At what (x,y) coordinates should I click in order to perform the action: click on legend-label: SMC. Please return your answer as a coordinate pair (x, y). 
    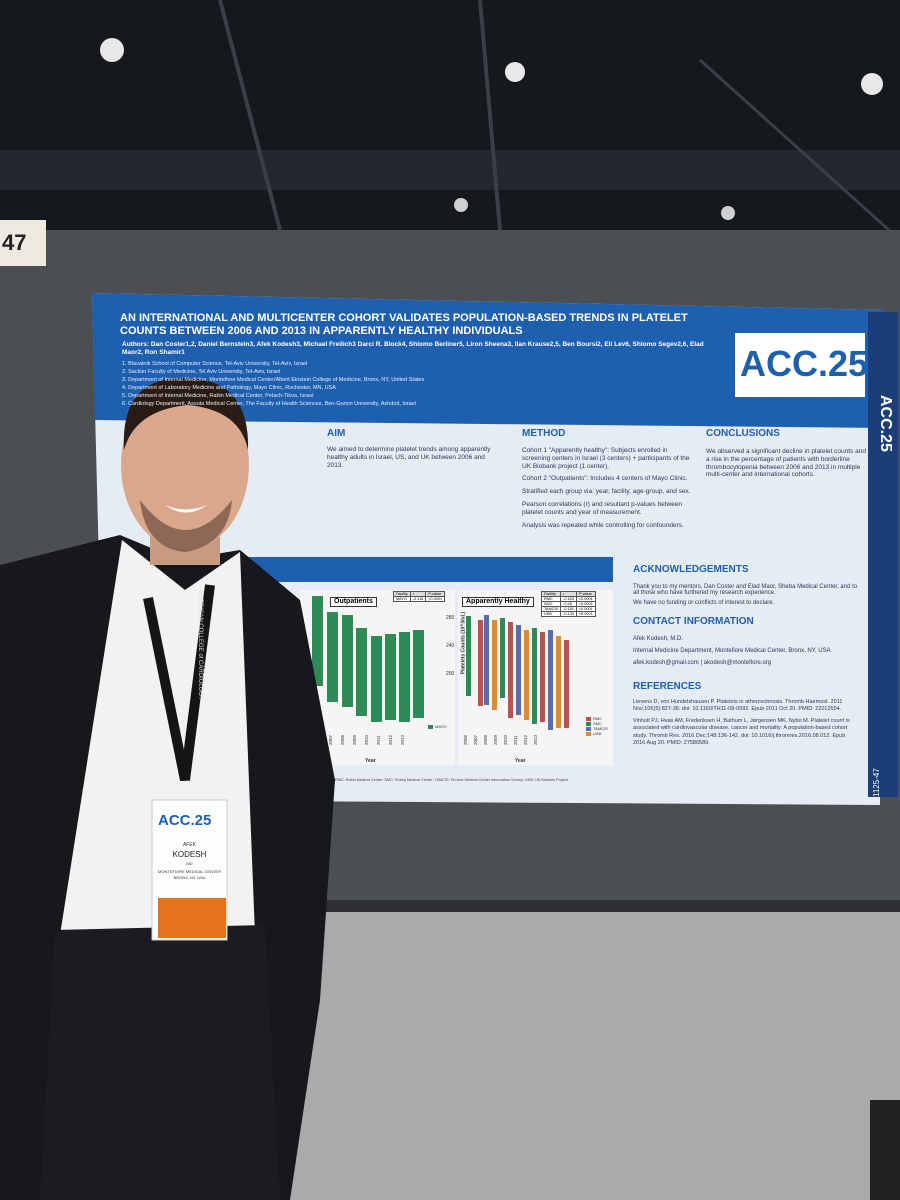
    Looking at the image, I should click on (597, 723).